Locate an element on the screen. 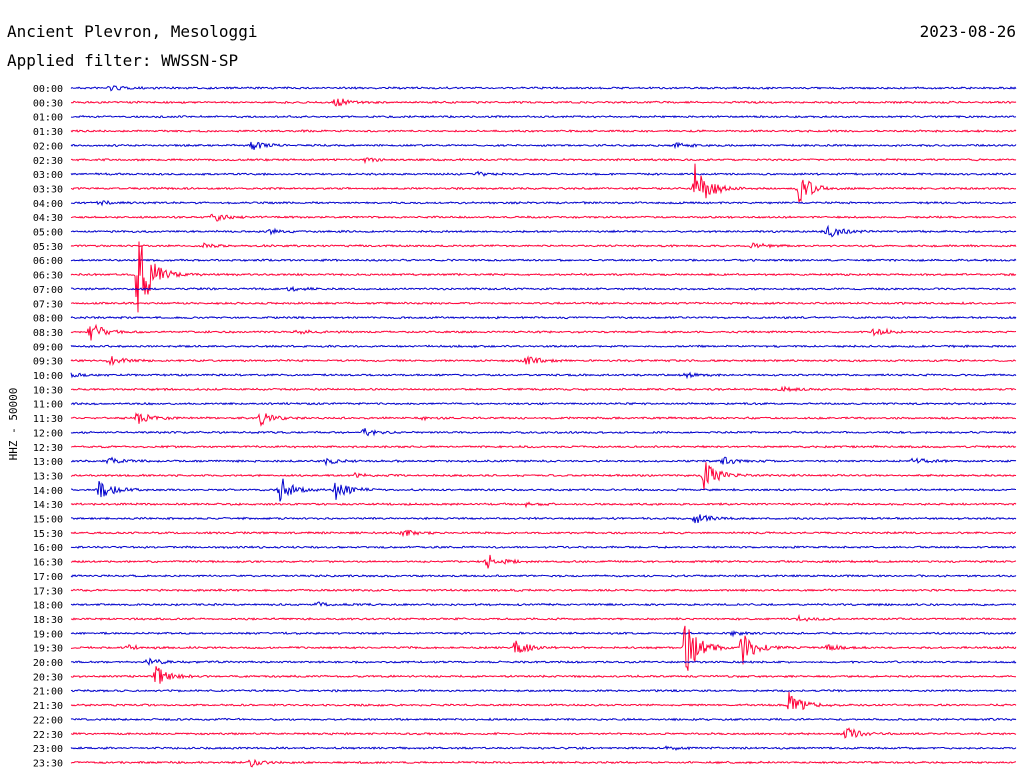  time-label: 15:30 is located at coordinates (48, 534).